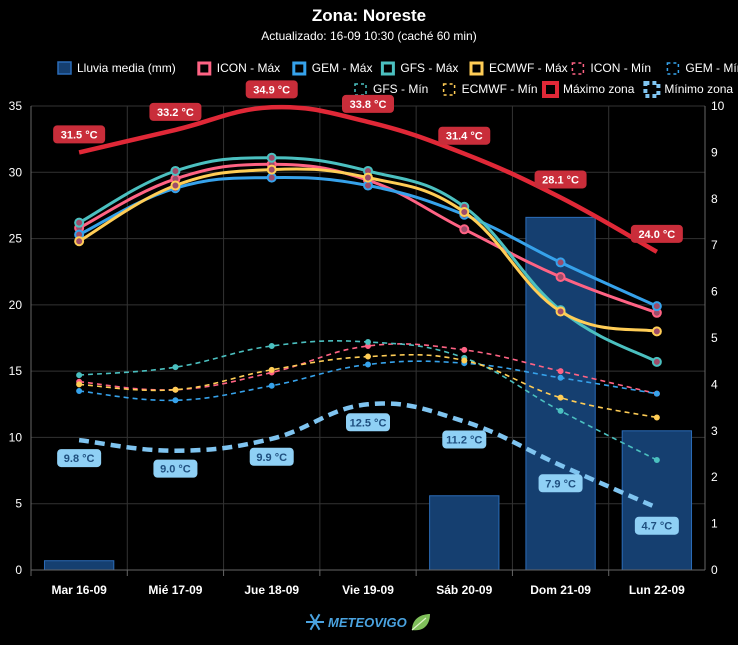 The width and height of the screenshot is (738, 645). I want to click on min-label: 7.9 °C, so click(560, 484).